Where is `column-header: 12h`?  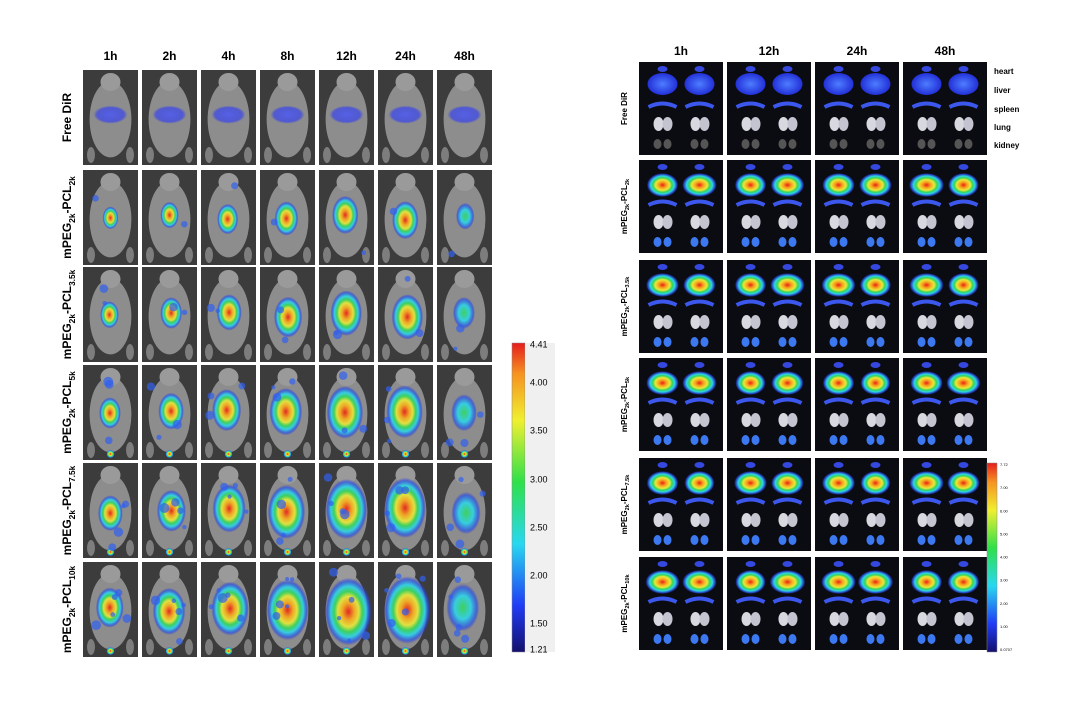
column-header: 12h is located at coordinates (769, 51).